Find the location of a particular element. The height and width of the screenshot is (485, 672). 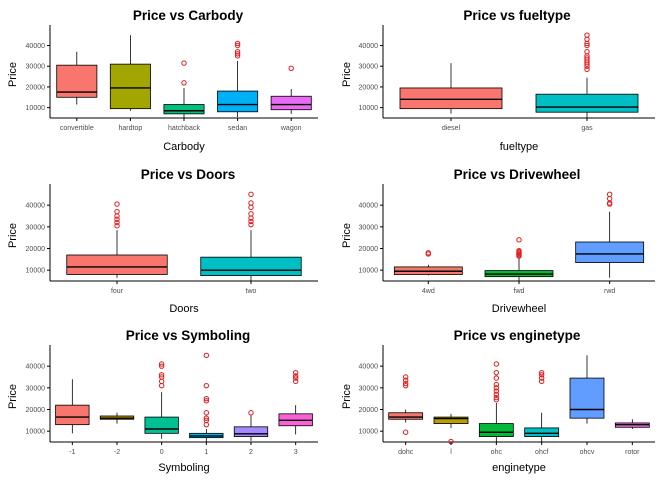

chart-title: Price vs enginetype is located at coordinates (517, 335).